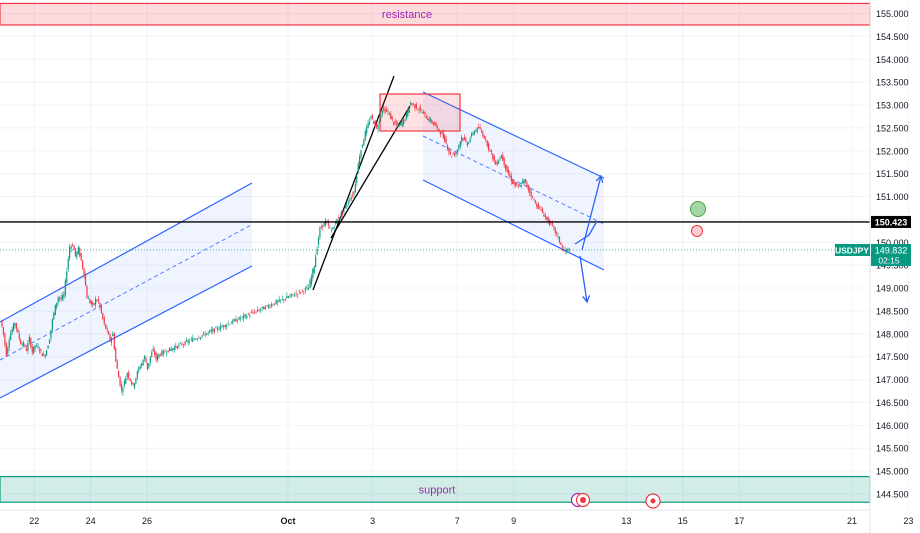 Image resolution: width=920 pixels, height=533 pixels. What do you see at coordinates (892, 449) in the screenshot?
I see `price-tick-label: 145.500` at bounding box center [892, 449].